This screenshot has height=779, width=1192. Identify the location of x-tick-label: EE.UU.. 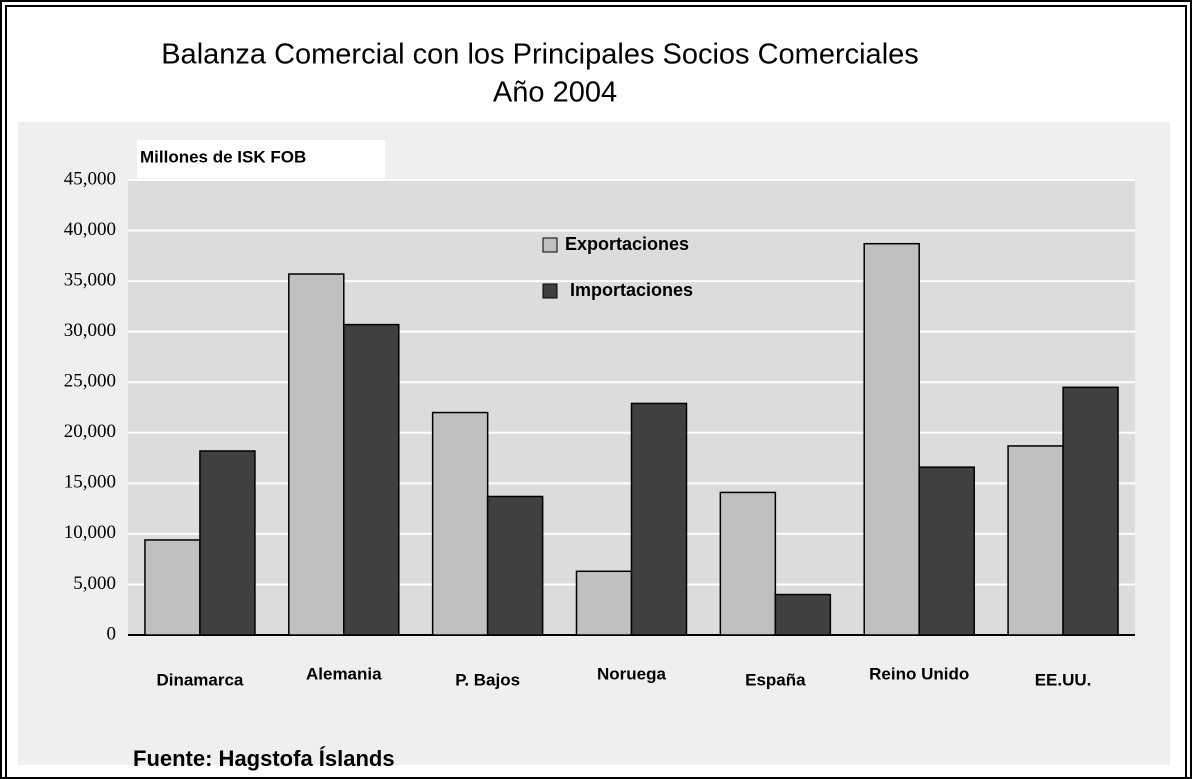
(1063, 679).